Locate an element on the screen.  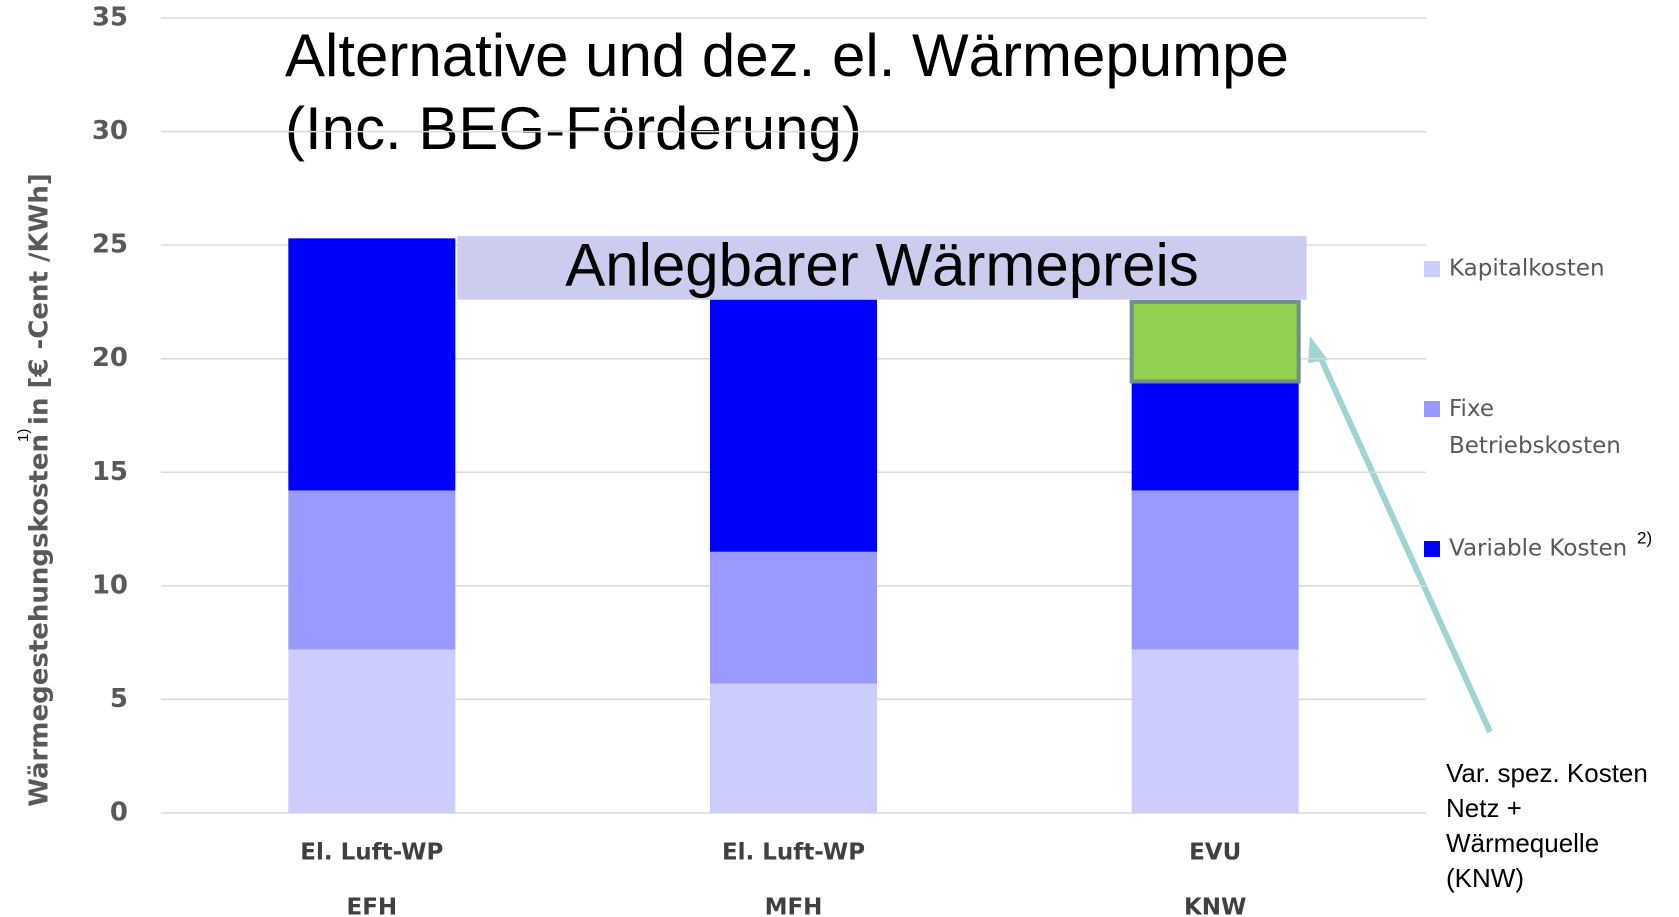
y-tick-label: 0 is located at coordinates (119, 813).